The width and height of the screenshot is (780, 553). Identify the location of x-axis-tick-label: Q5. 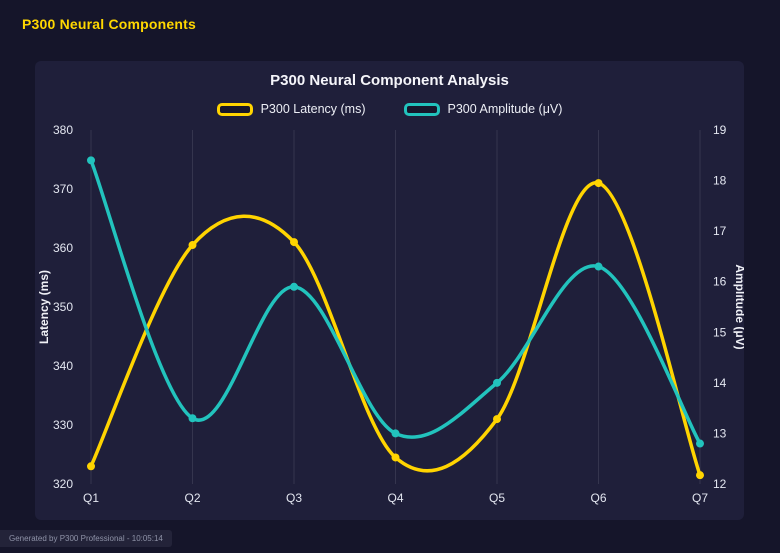
(497, 498).